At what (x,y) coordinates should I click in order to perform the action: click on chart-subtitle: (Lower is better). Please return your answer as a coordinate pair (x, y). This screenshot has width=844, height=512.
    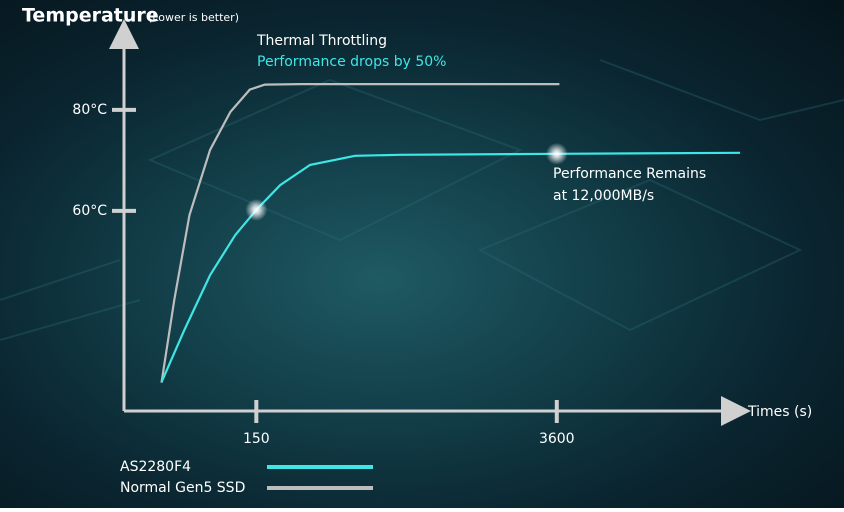
    Looking at the image, I should click on (193, 17).